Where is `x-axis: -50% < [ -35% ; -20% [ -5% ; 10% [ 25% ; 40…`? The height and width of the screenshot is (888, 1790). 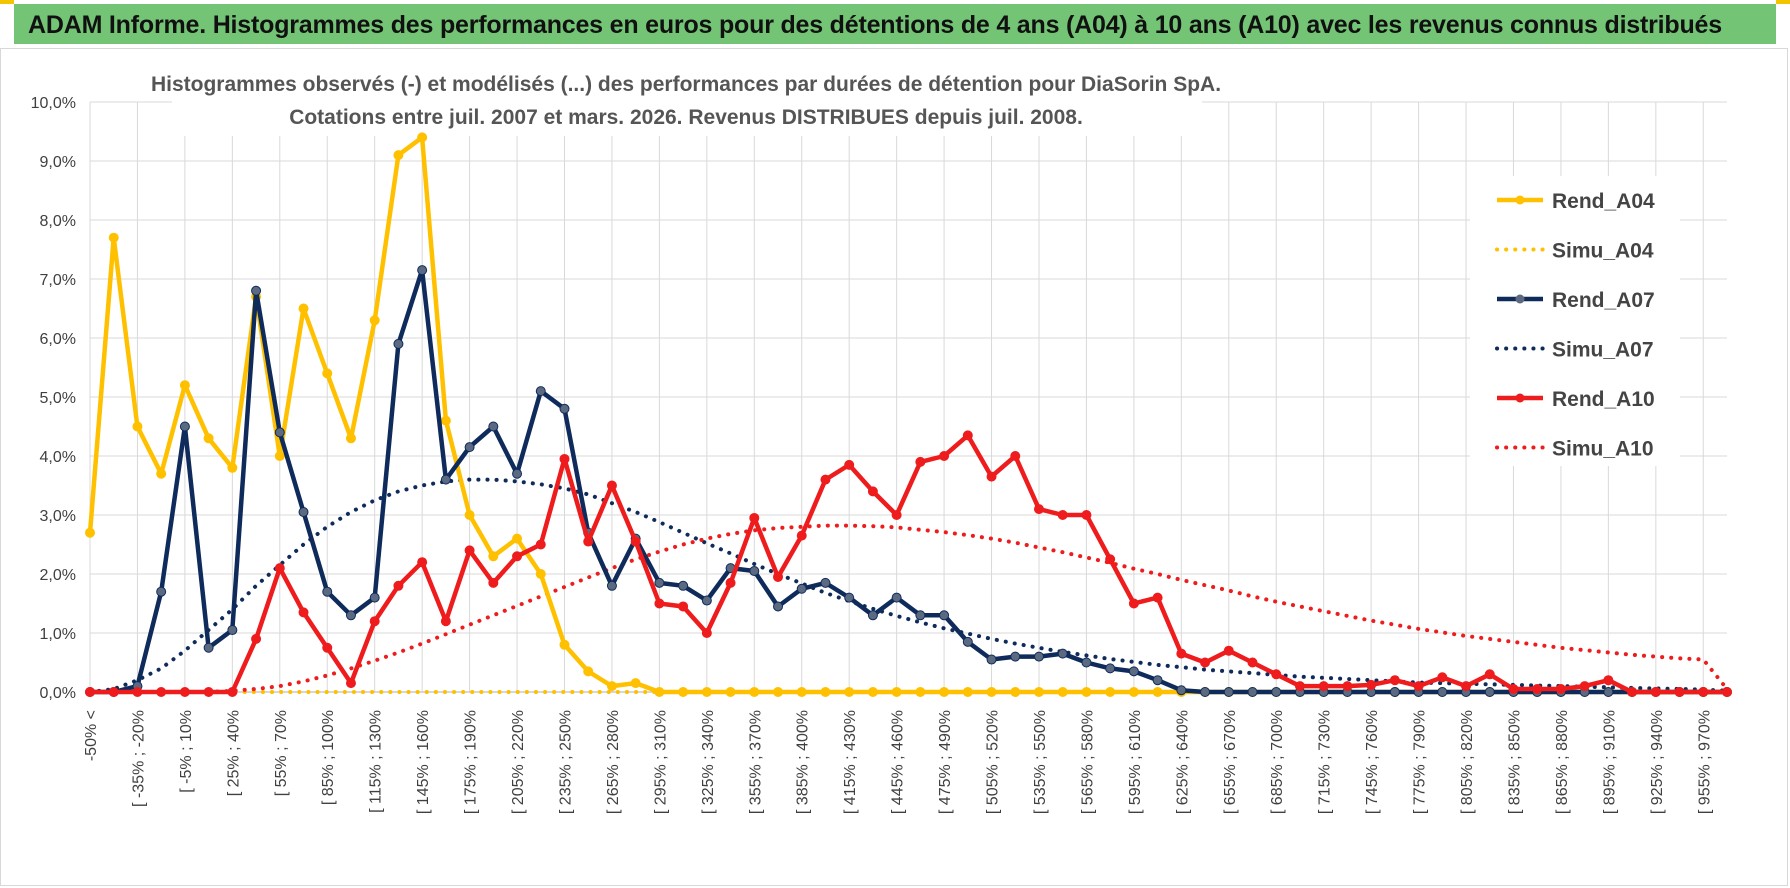
x-axis: -50% < [ -35% ; -20% [ -5% ; 10% [ 25% ; 40… is located at coordinates (898, 762).